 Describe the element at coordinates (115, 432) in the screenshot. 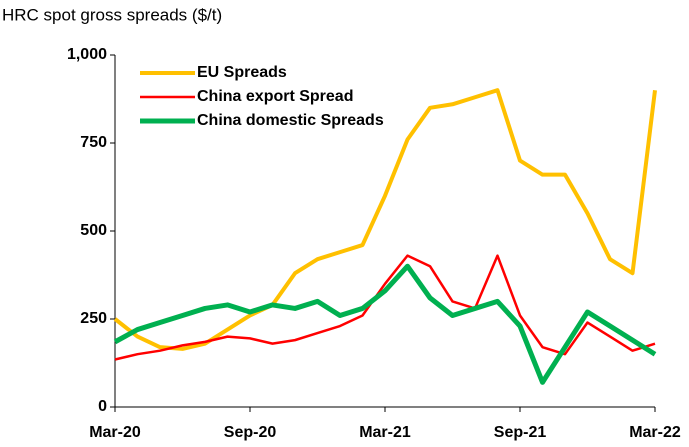

I see `x-tick-label: Mar-20` at that location.